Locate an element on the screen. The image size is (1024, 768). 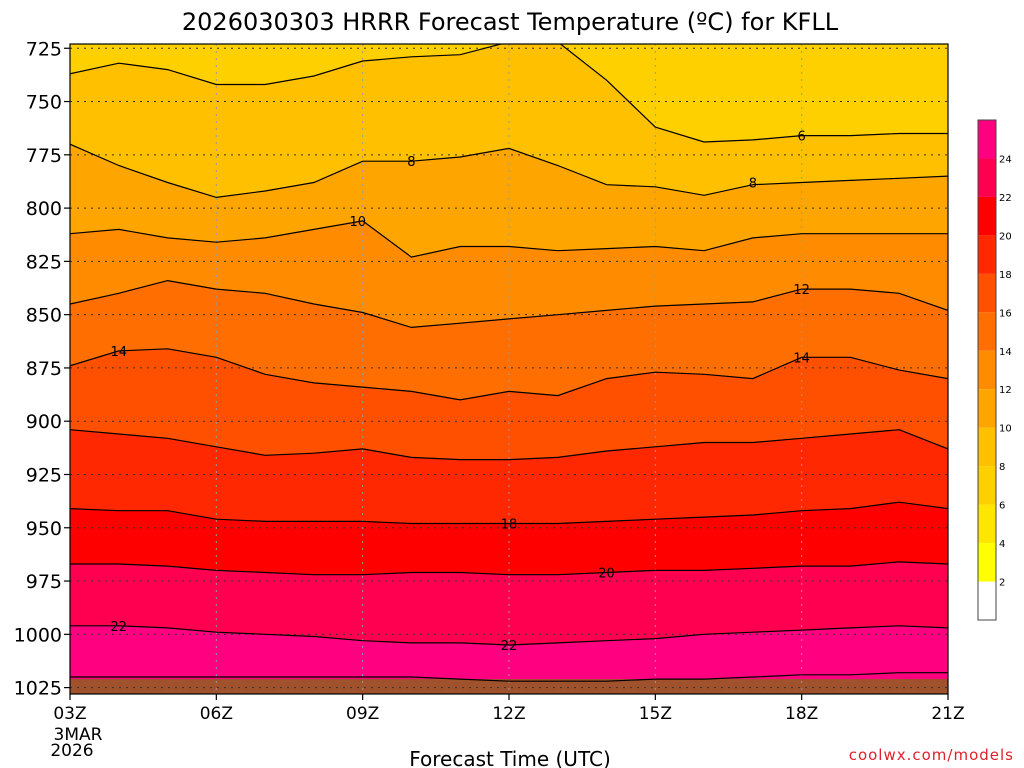
x-tick-label: 18Z is located at coordinates (801, 714).